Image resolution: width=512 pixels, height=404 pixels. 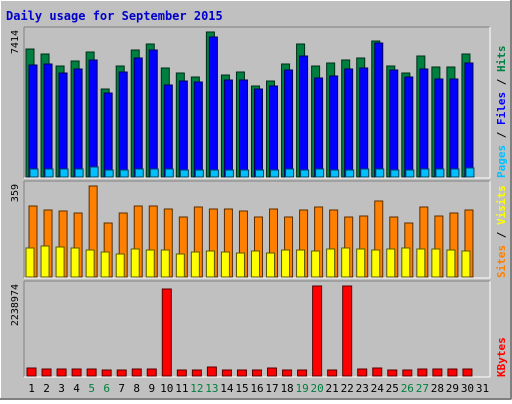 What do you see at coordinates (151, 388) in the screenshot?
I see `day-label-9: 9` at bounding box center [151, 388].